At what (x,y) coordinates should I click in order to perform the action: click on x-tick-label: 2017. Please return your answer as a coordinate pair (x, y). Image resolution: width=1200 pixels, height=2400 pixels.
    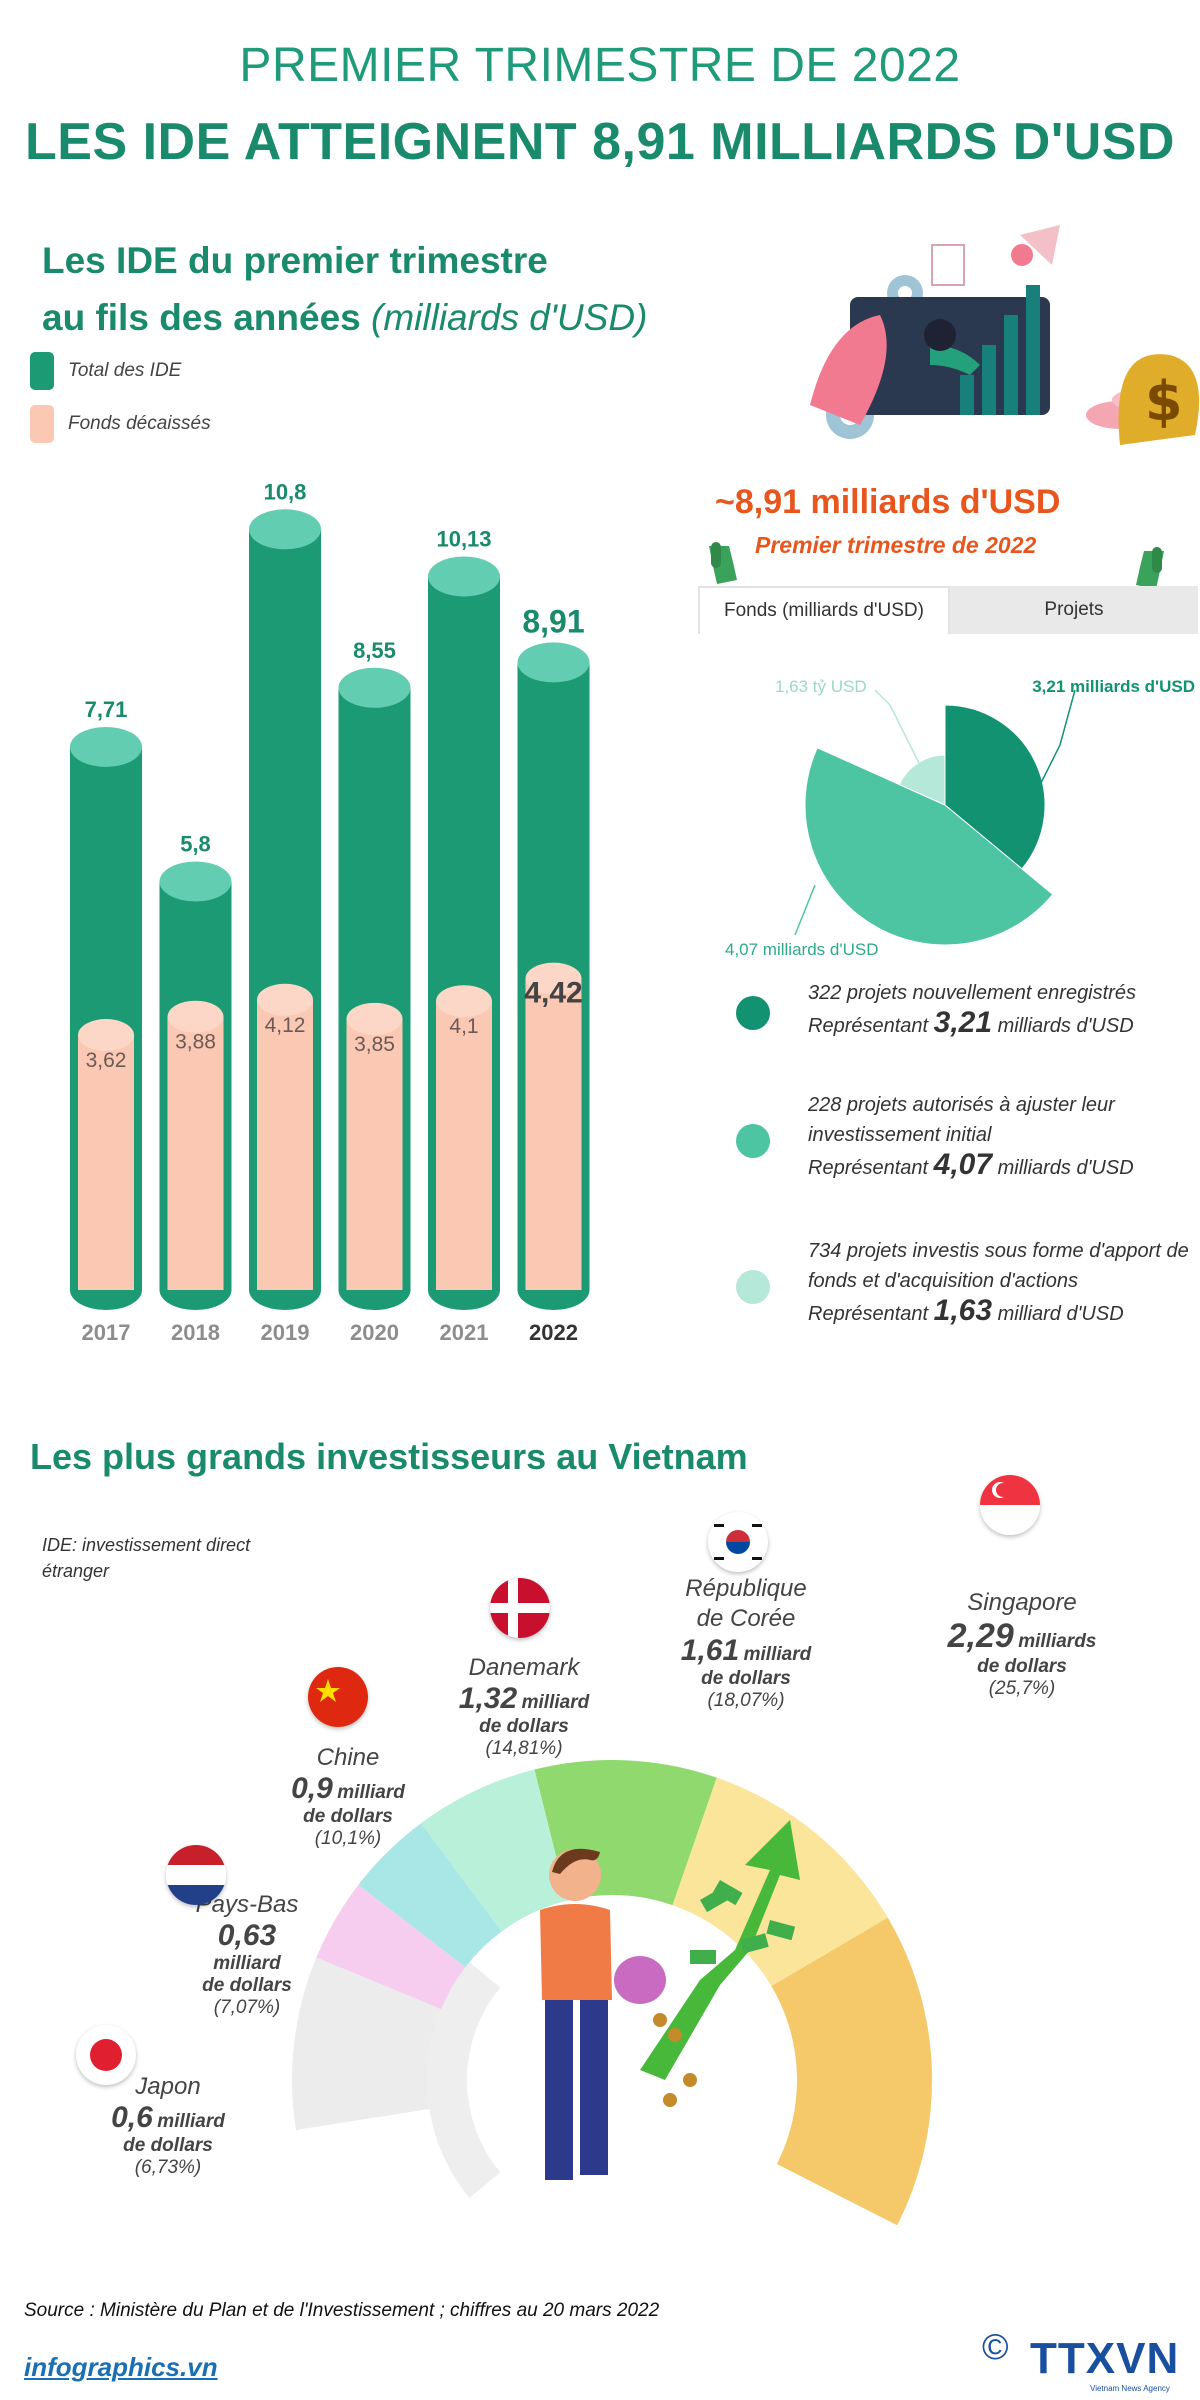
    Looking at the image, I should click on (106, 1330).